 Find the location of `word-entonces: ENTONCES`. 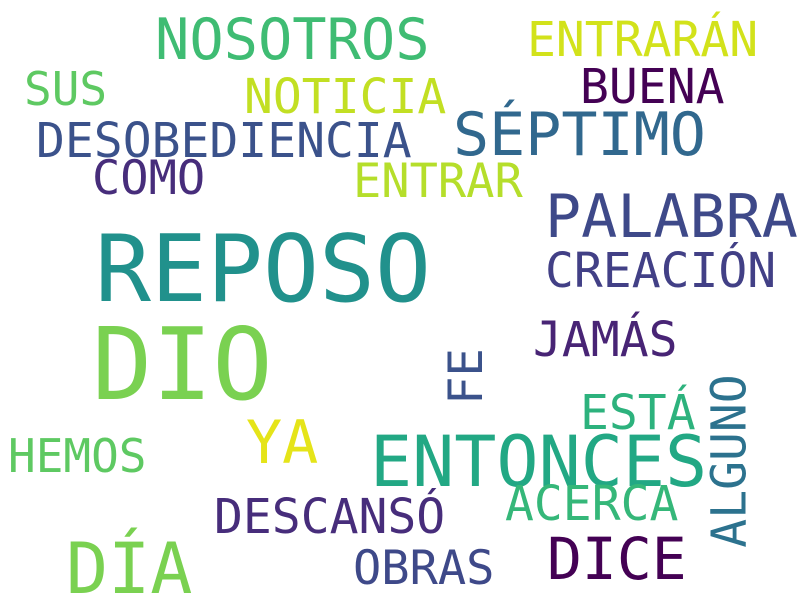

word-entonces: ENTONCES is located at coordinates (539, 462).